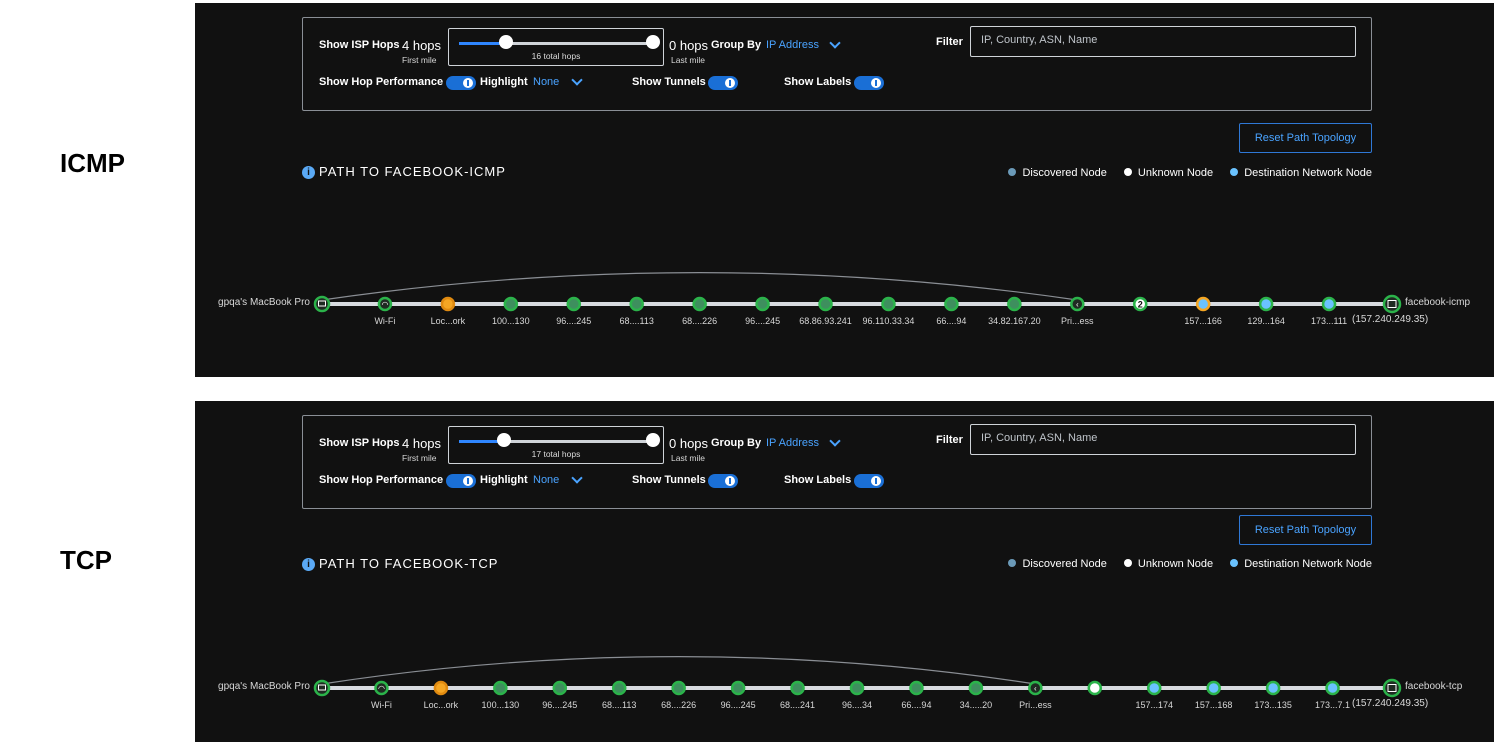 This screenshot has height=745, width=1500. I want to click on filter-label: Filter, so click(949, 440).